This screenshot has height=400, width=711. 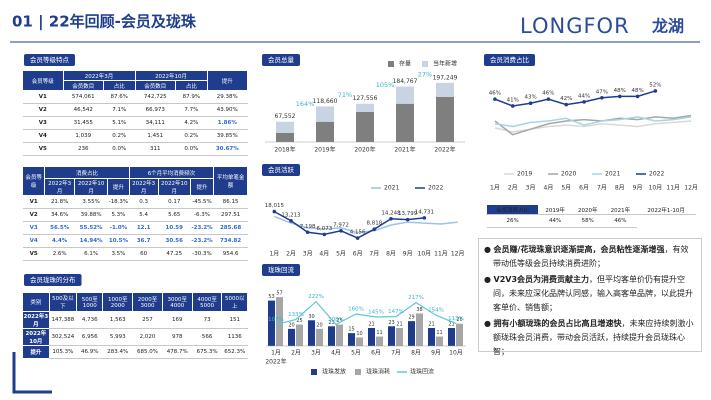 What do you see at coordinates (358, 233) in the screenshot?
I see `data-label: 4,156` at bounding box center [358, 233].